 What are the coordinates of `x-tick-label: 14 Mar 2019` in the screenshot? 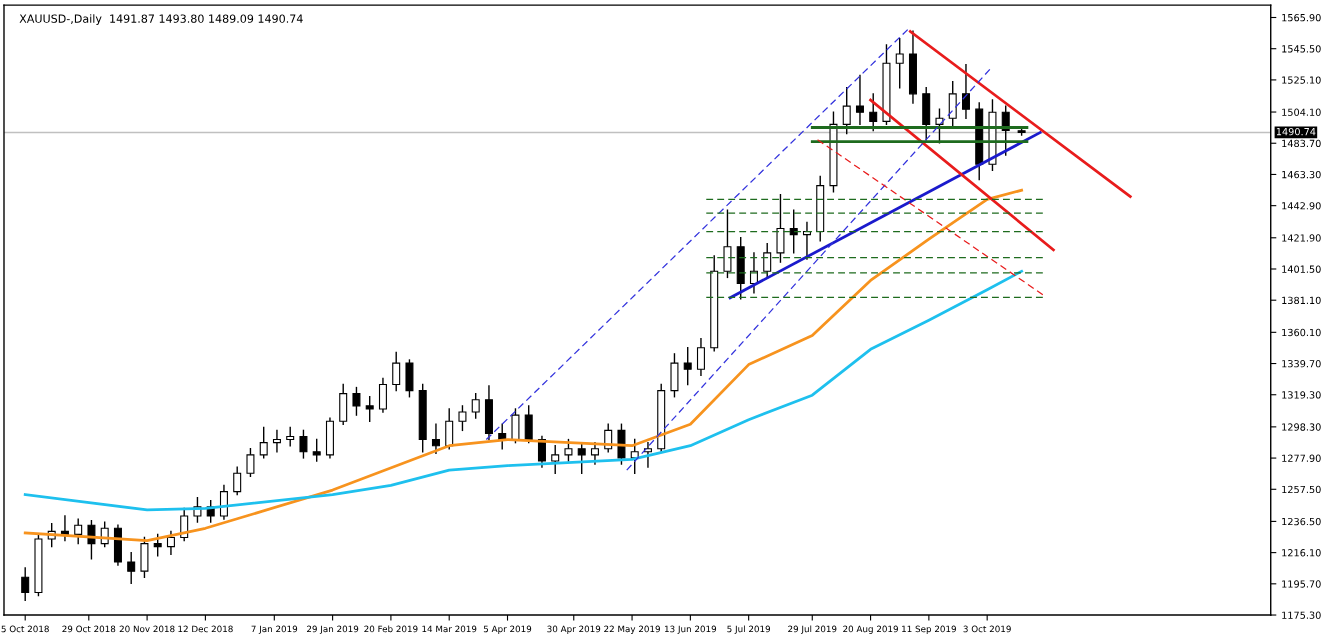 It's located at (449, 629).